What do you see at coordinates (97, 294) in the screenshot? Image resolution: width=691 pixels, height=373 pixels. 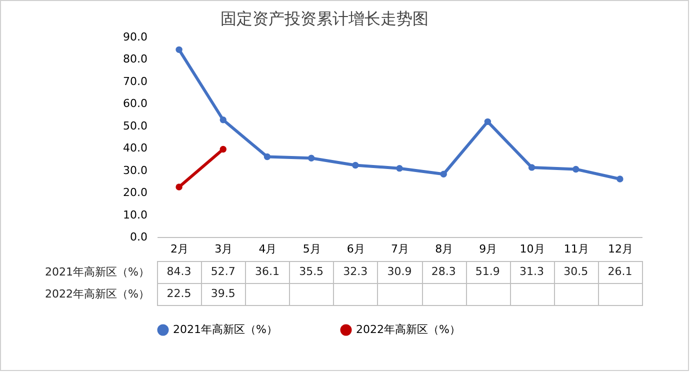 I see `text: 2022年高新区（%）` at bounding box center [97, 294].